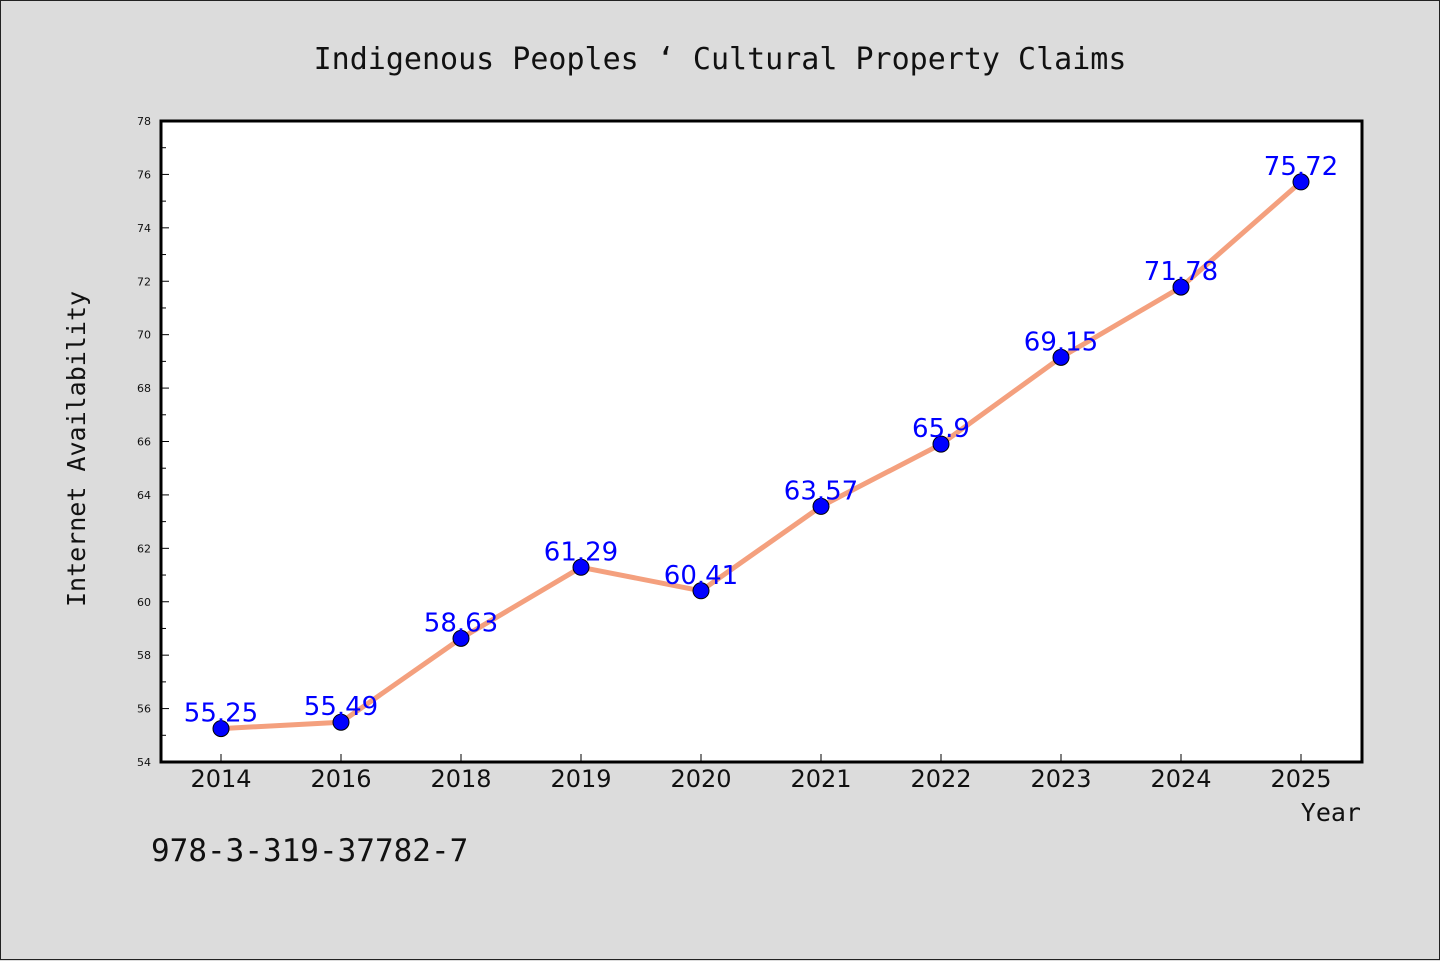  Describe the element at coordinates (941, 429) in the screenshot. I see `data-label: 65.9` at that location.